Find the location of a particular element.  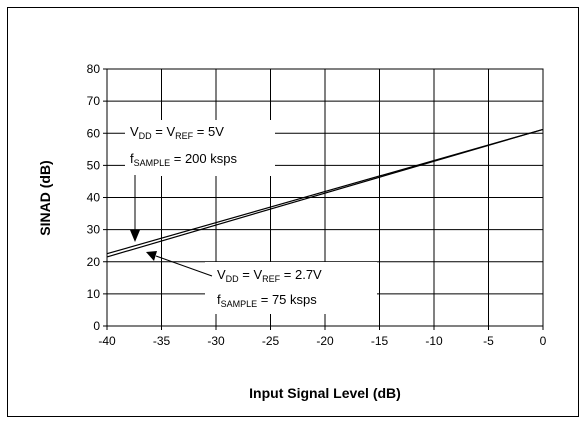

y-tick-label: 60 is located at coordinates (94, 133).